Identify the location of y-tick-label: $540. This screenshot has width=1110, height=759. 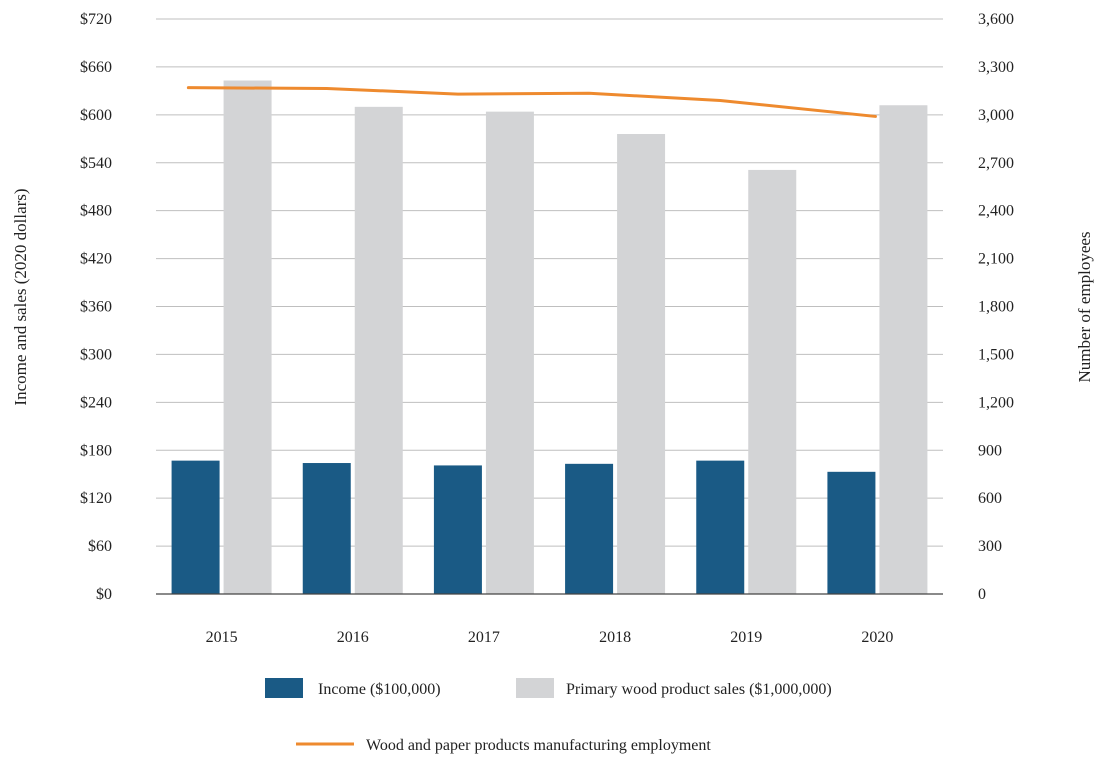
(96, 163).